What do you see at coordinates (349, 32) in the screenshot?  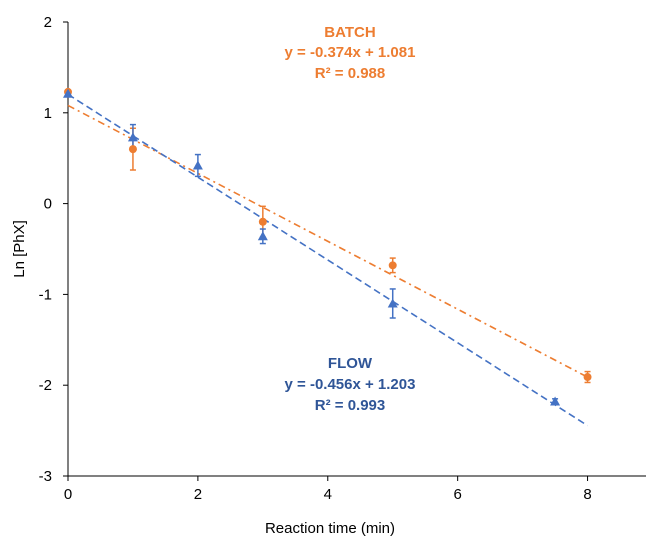 I see `batch-label: BATCH` at bounding box center [349, 32].